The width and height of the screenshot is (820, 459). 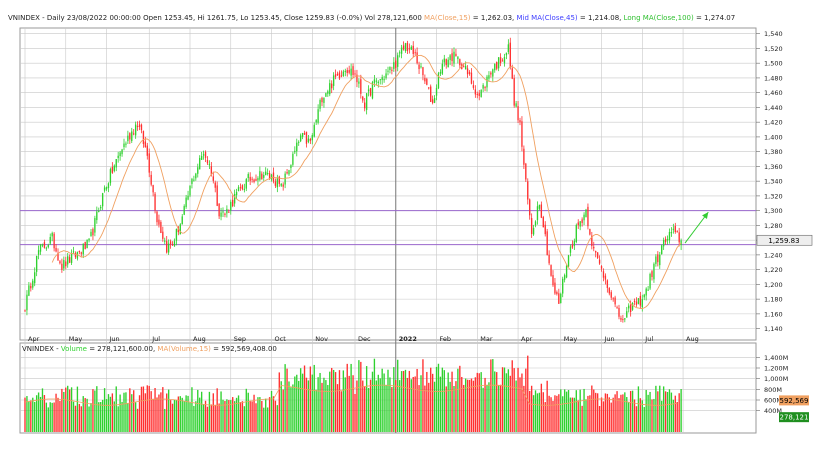 I want to click on volume-ma-marker, so click(x=794, y=400).